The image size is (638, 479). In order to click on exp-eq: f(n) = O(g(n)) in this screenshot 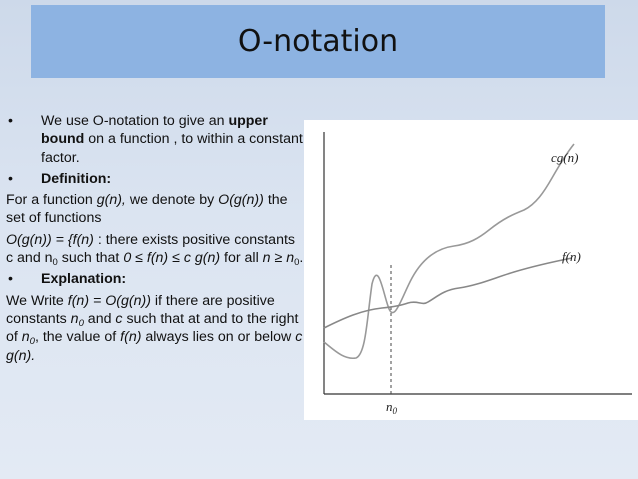, I will do `click(109, 300)`.